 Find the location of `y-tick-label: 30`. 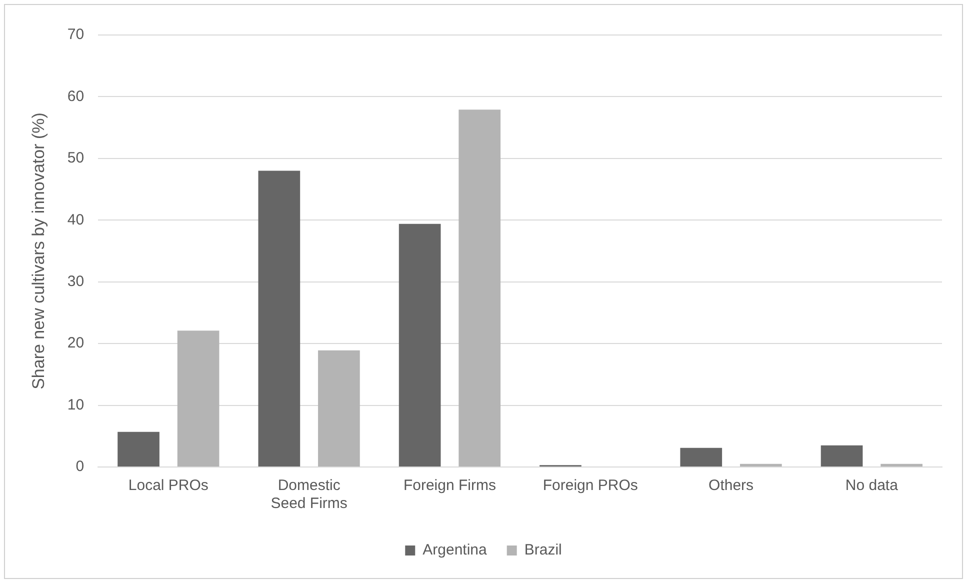

y-tick-label: 30 is located at coordinates (75, 281).